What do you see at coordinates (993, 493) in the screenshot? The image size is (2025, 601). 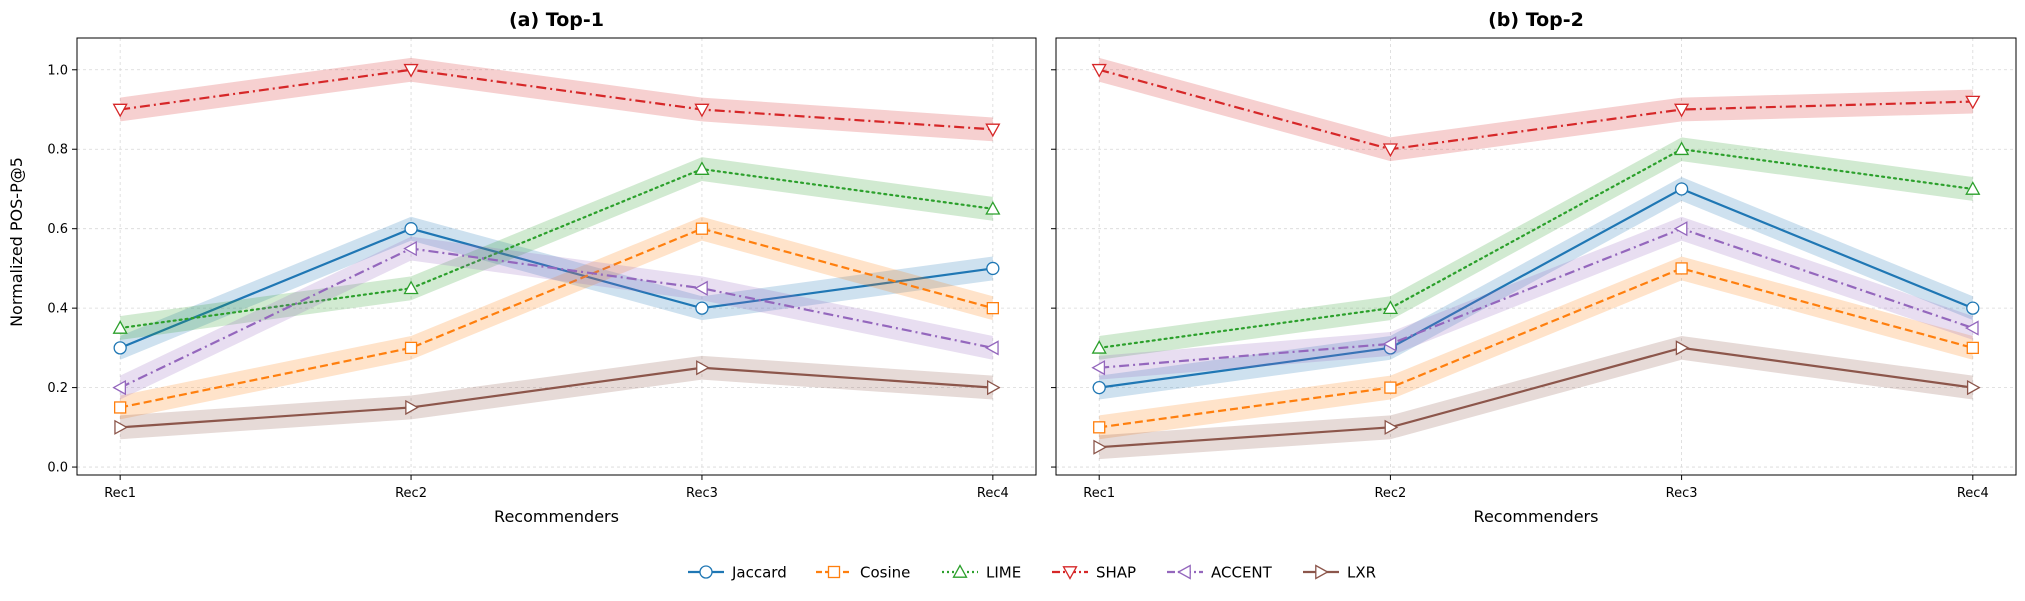 I see `x-tick-label: Rec4` at bounding box center [993, 493].